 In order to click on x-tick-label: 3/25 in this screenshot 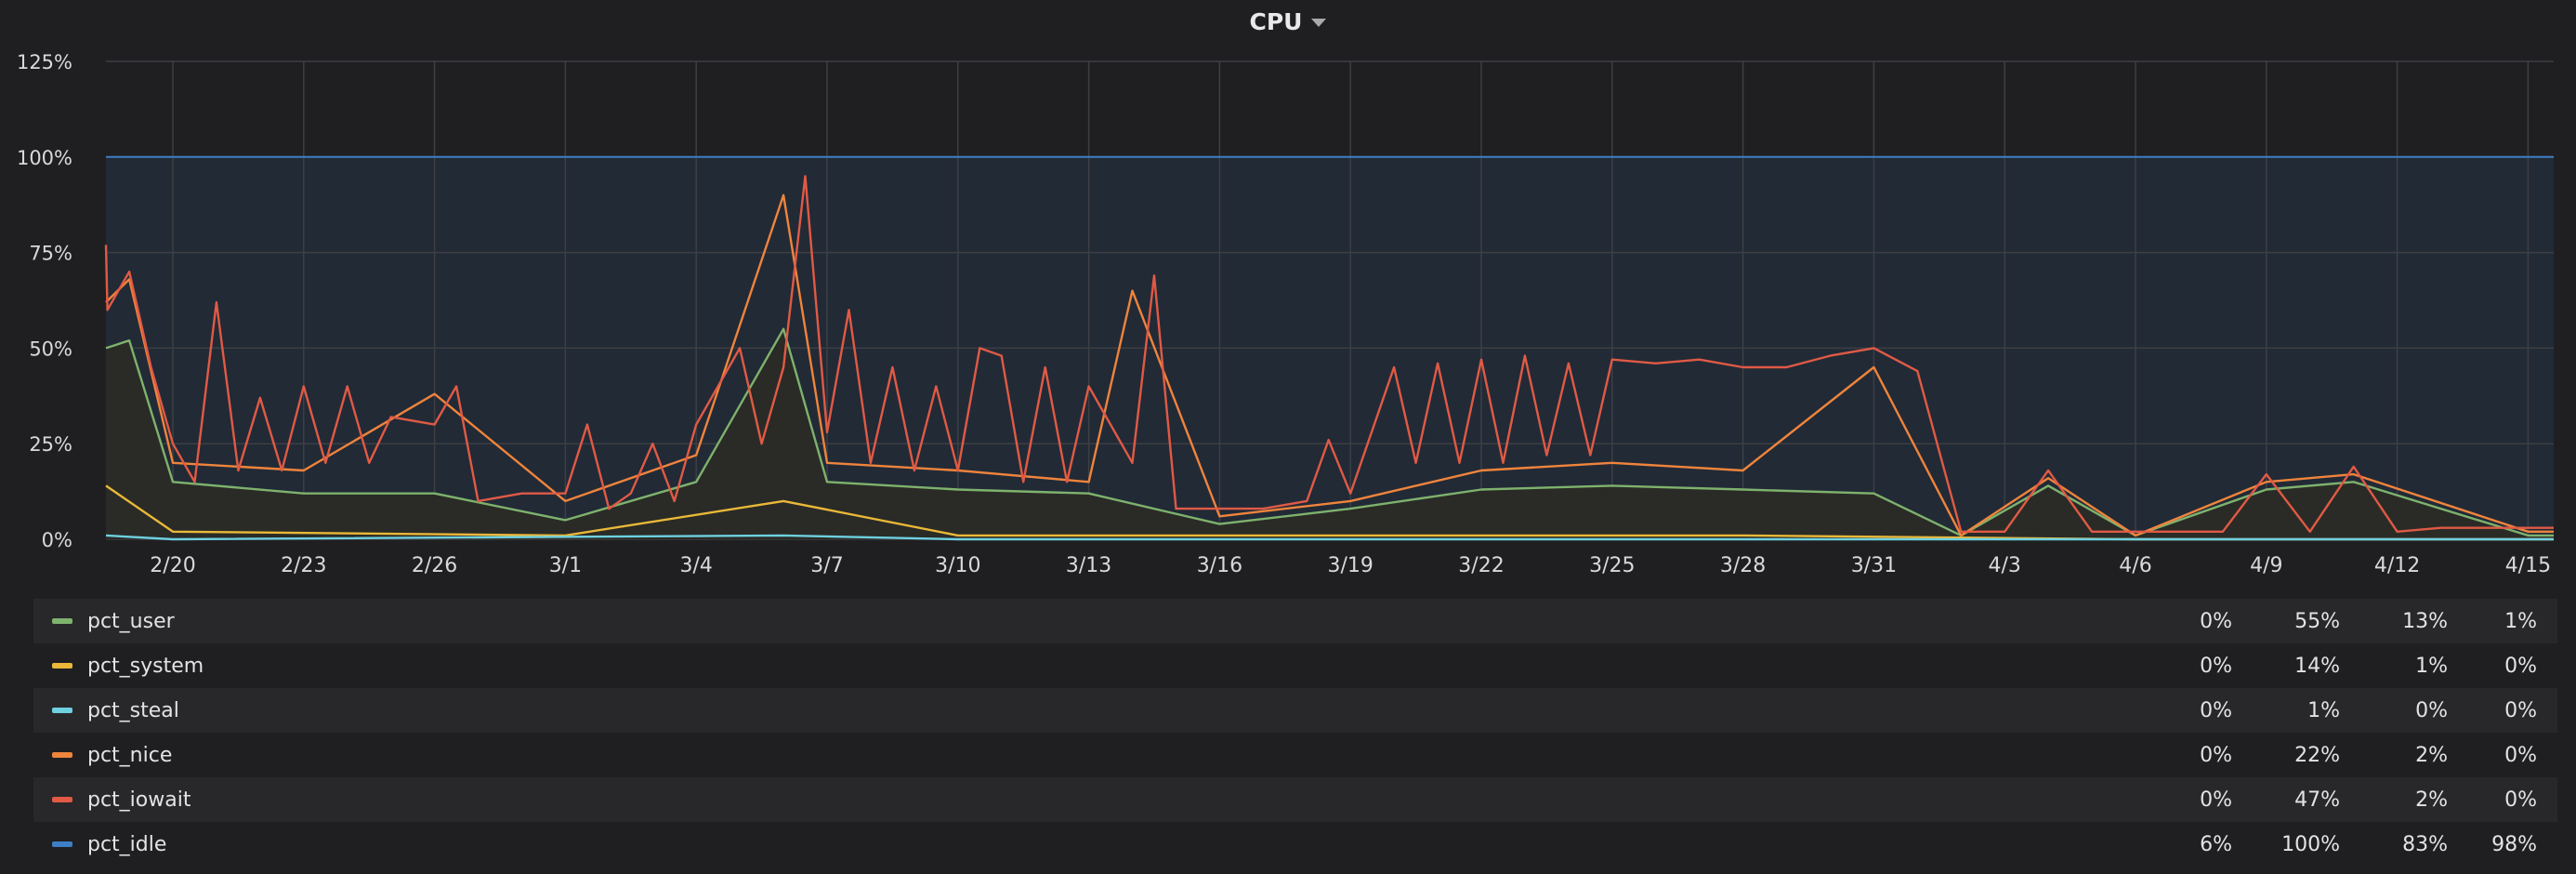, I will do `click(1612, 565)`.